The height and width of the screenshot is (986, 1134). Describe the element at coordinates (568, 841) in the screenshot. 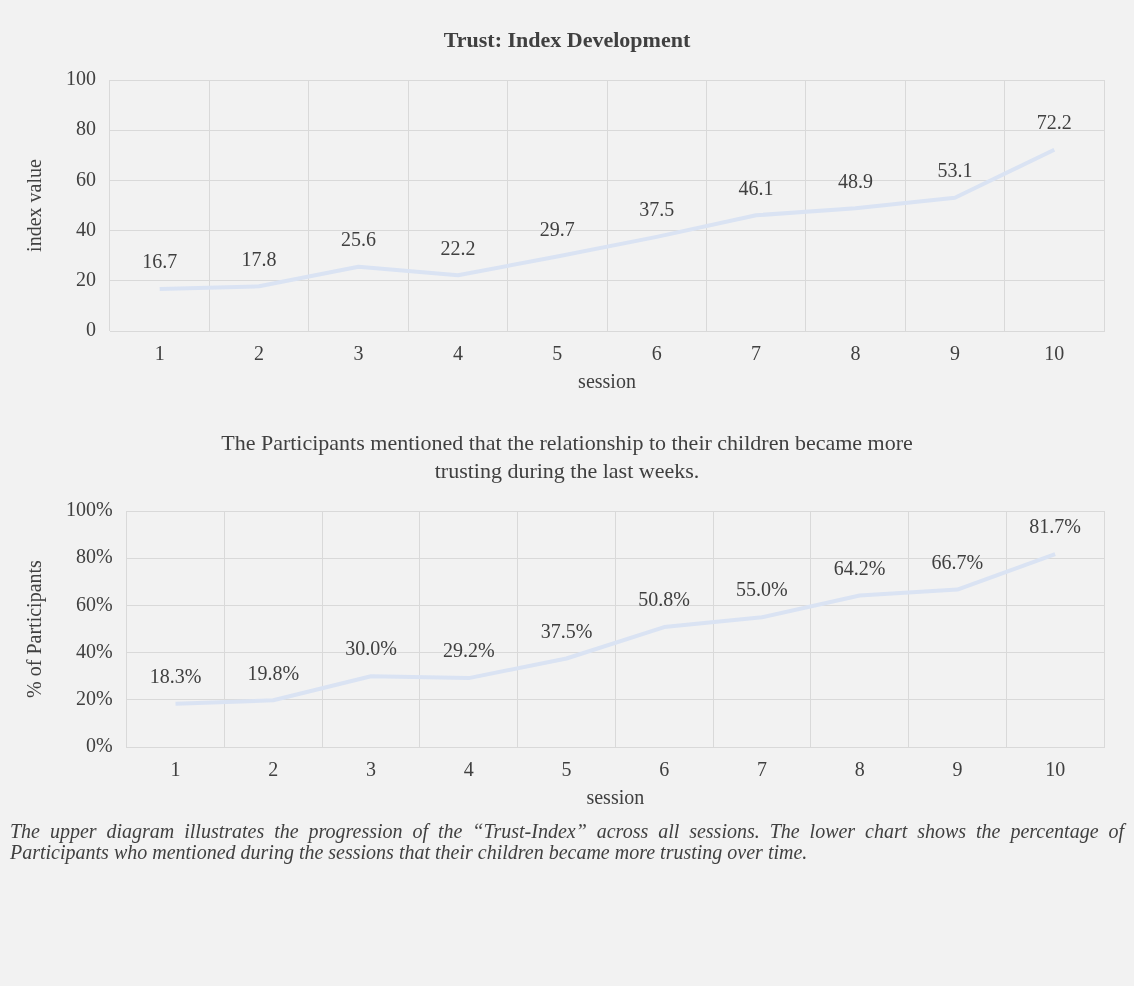

I see `text: The upper diagram illustrates the progression of the “Trust-Index” across all sessions. The lower chart shows the percentage of Participants who mentioned during the sessions that their children became more trusting over time.` at that location.